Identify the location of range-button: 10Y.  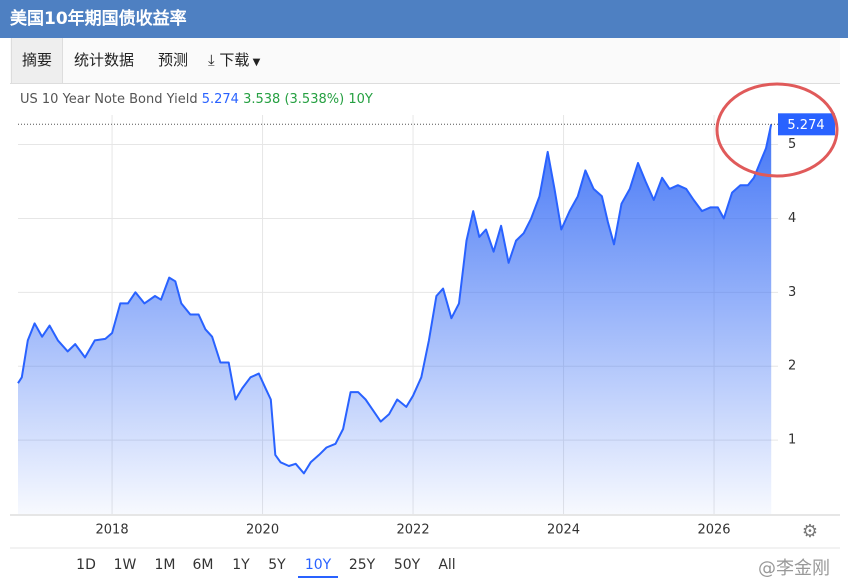
(318, 566).